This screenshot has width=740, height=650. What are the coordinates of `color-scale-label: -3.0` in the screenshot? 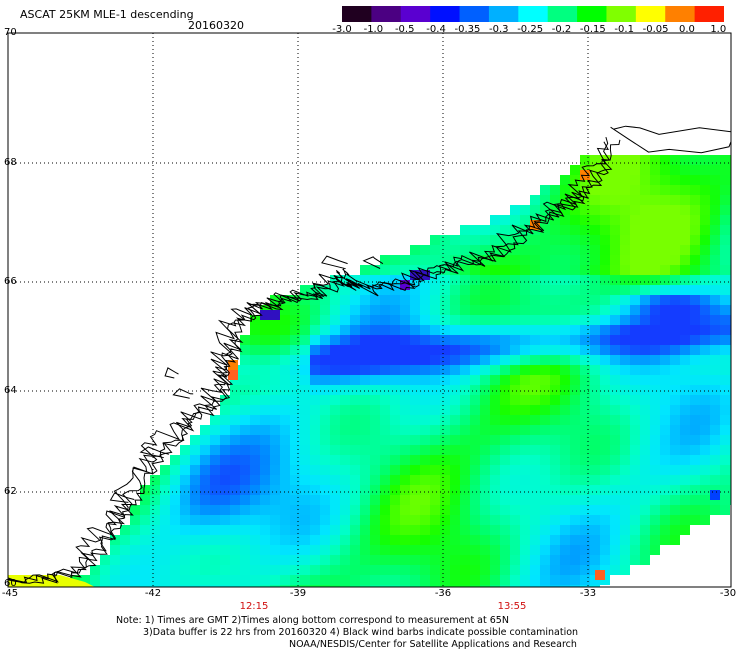 It's located at (342, 29).